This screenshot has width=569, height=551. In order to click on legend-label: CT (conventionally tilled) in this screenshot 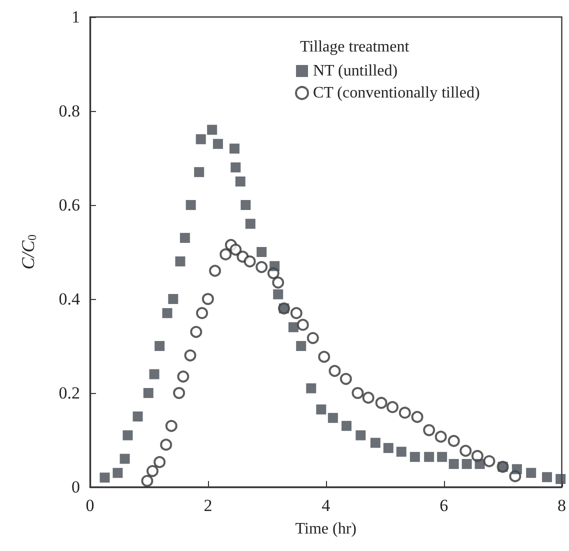, I will do `click(396, 93)`.